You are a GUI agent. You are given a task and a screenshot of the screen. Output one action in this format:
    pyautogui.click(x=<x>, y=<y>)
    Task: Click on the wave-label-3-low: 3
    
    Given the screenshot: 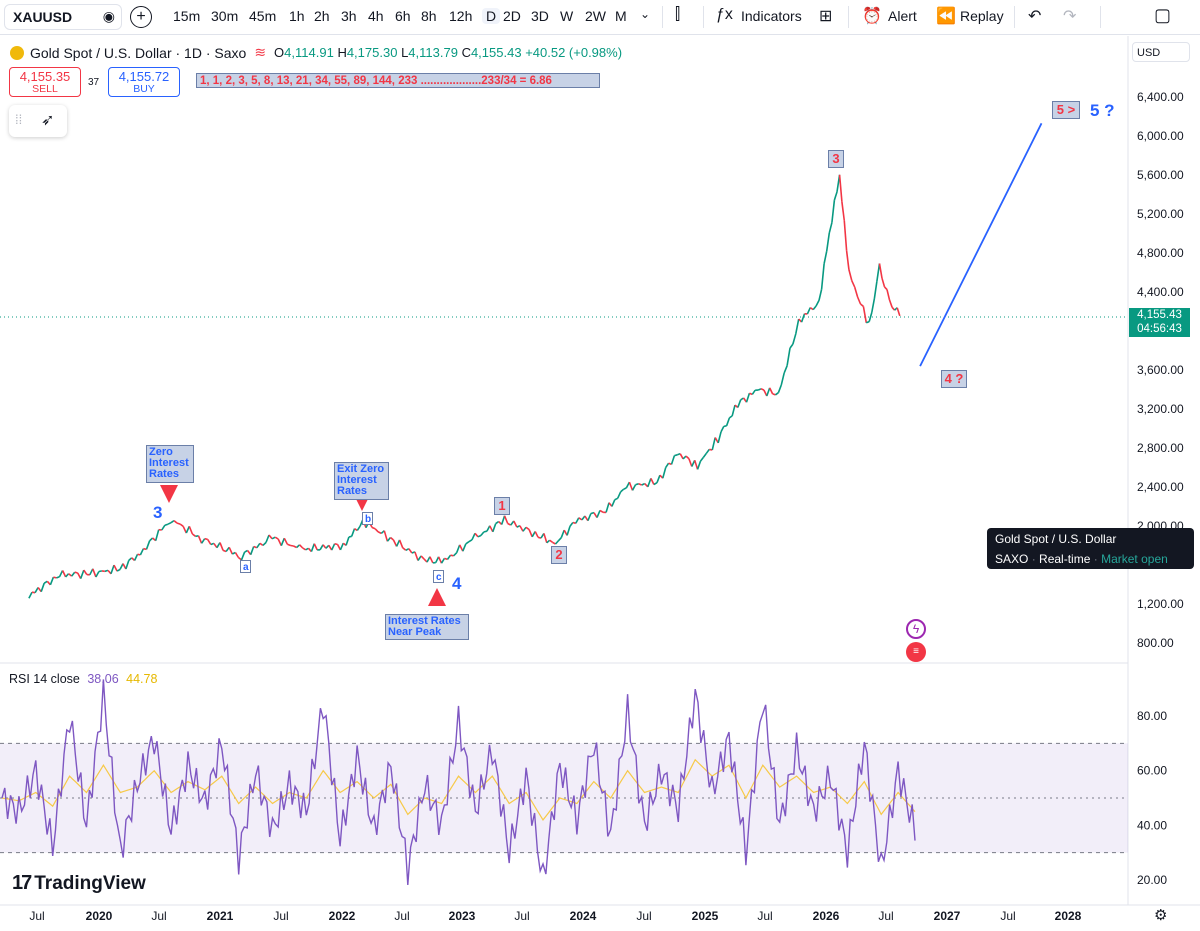 What is the action you would take?
    pyautogui.click(x=158, y=512)
    